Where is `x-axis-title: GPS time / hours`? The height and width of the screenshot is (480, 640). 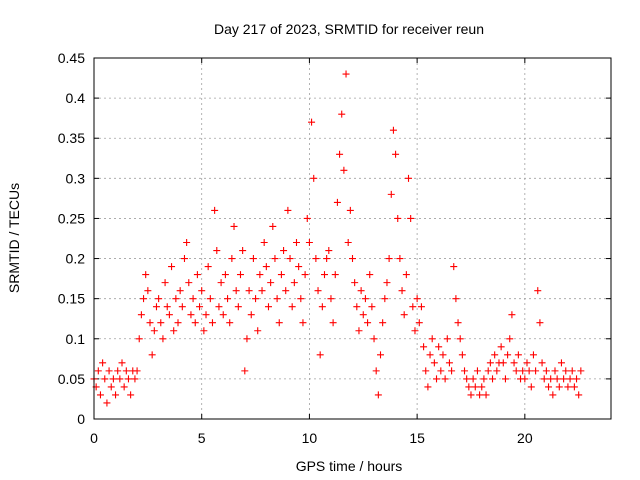 x-axis-title: GPS time / hours is located at coordinates (349, 466).